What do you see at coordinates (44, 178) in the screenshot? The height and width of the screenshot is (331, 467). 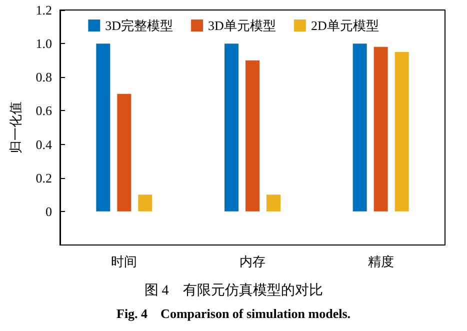 I see `y-tick-label: 0.2` at bounding box center [44, 178].